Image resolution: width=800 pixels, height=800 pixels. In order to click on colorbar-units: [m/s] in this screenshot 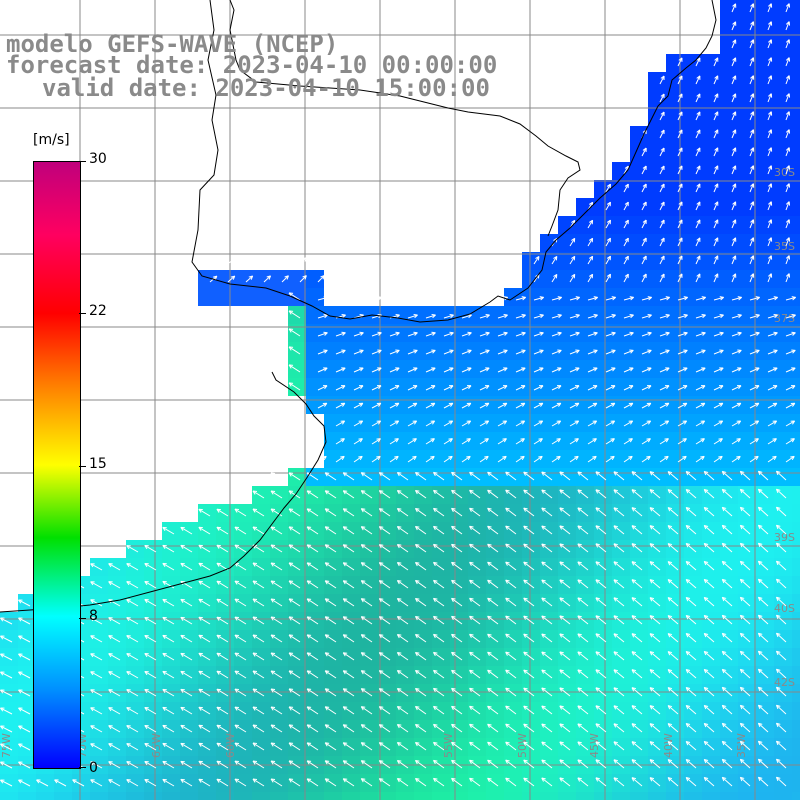, I will do `click(51, 140)`.